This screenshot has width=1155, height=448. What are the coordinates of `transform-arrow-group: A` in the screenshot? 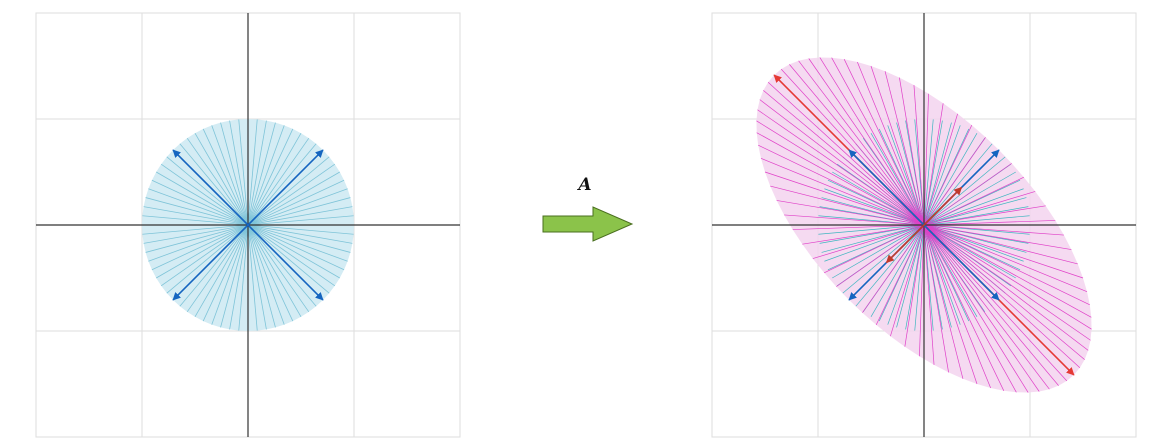 It's located at (588, 208).